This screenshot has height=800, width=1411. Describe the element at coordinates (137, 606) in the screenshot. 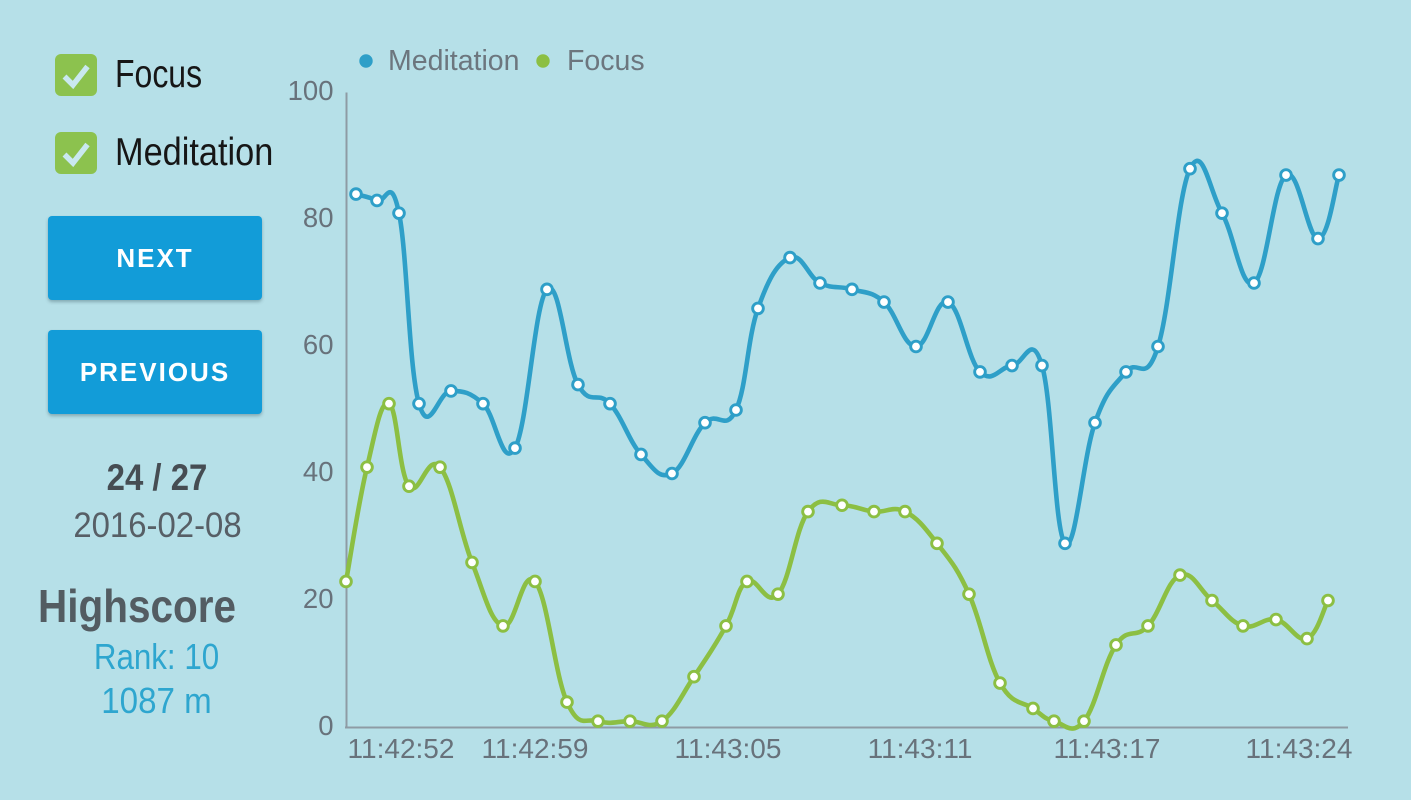

I see `highscore-title: Highscore` at that location.